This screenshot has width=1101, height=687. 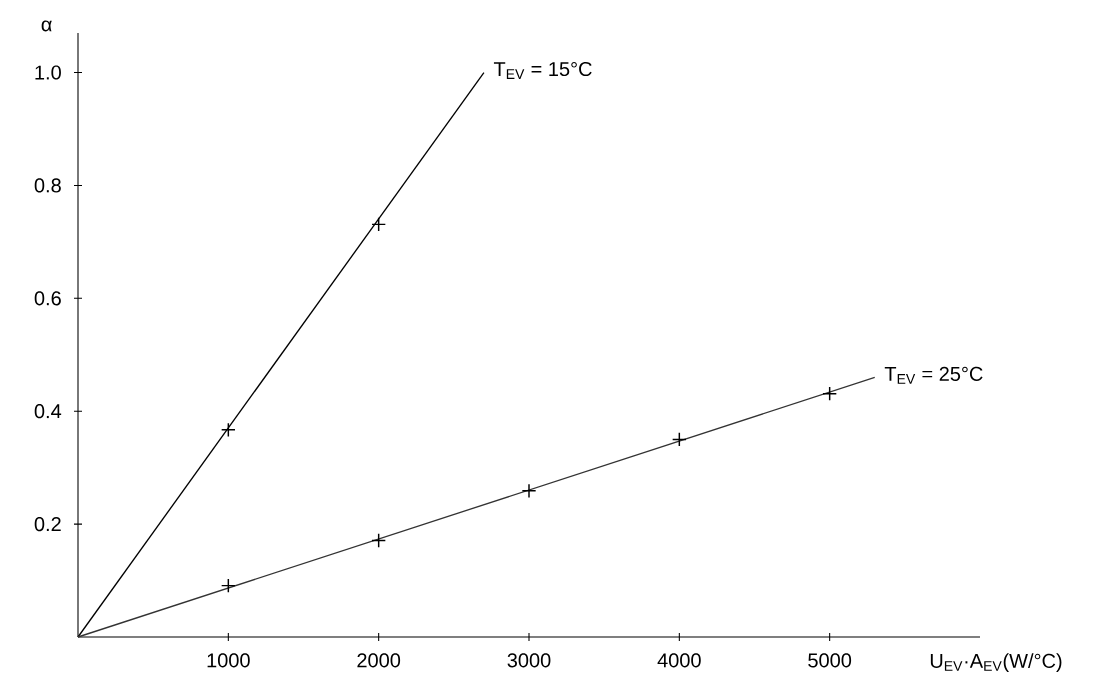 I want to click on x-axis-title: U$_{EV}$·A$_{EV}$(W/°C), so click(x=996, y=662).